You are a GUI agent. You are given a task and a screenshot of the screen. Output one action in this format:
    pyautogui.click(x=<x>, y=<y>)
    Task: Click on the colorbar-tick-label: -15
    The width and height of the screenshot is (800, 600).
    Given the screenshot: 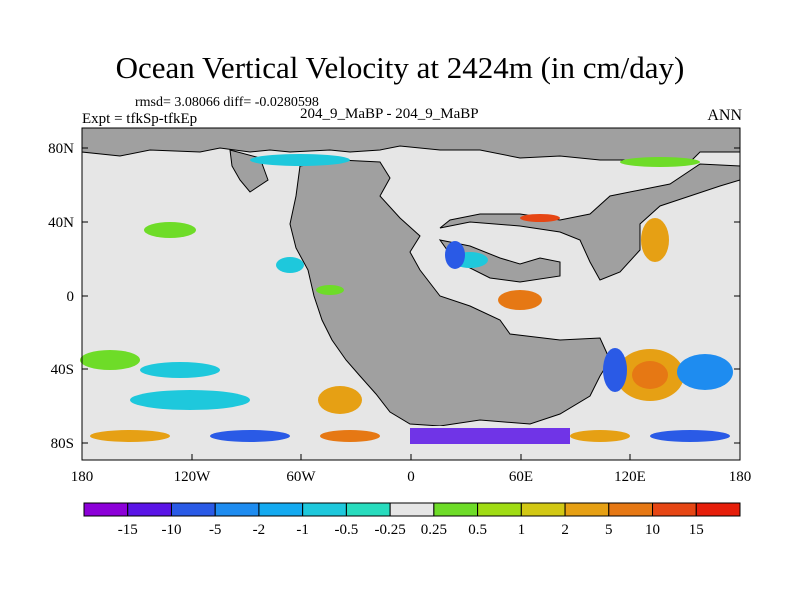 What is the action you would take?
    pyautogui.click(x=128, y=530)
    